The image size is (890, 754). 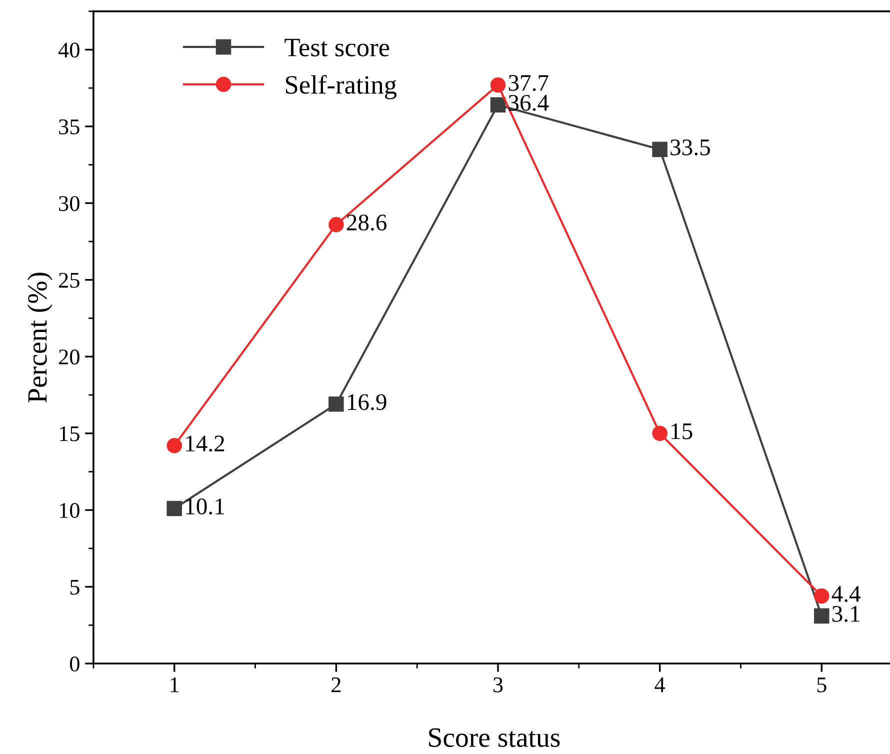 I want to click on x-axis-title: Score status, so click(x=494, y=737).